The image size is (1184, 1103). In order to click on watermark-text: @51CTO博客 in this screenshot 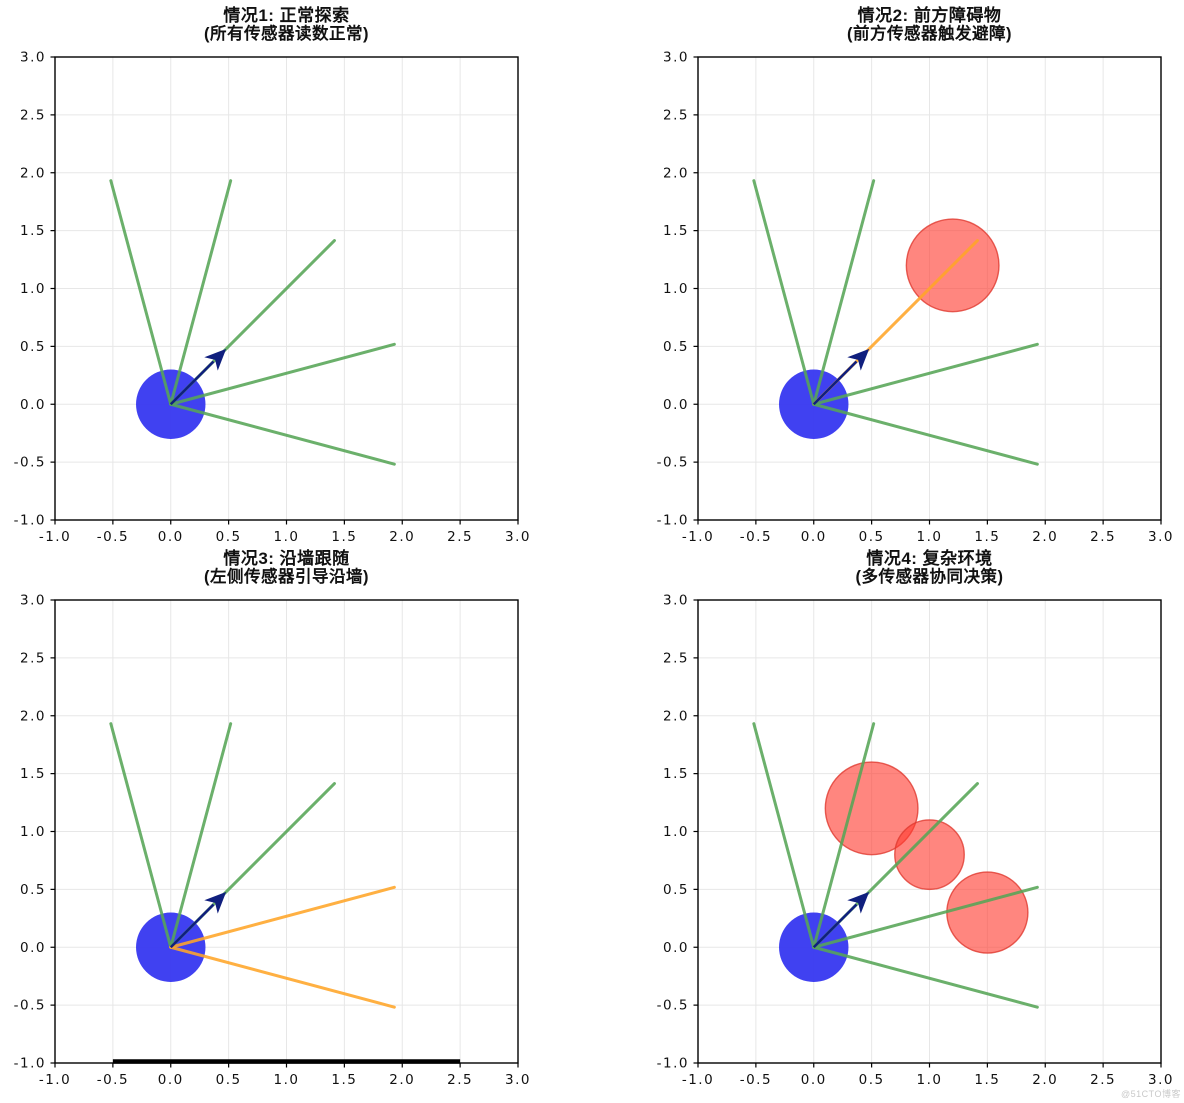, I will do `click(1151, 1094)`.